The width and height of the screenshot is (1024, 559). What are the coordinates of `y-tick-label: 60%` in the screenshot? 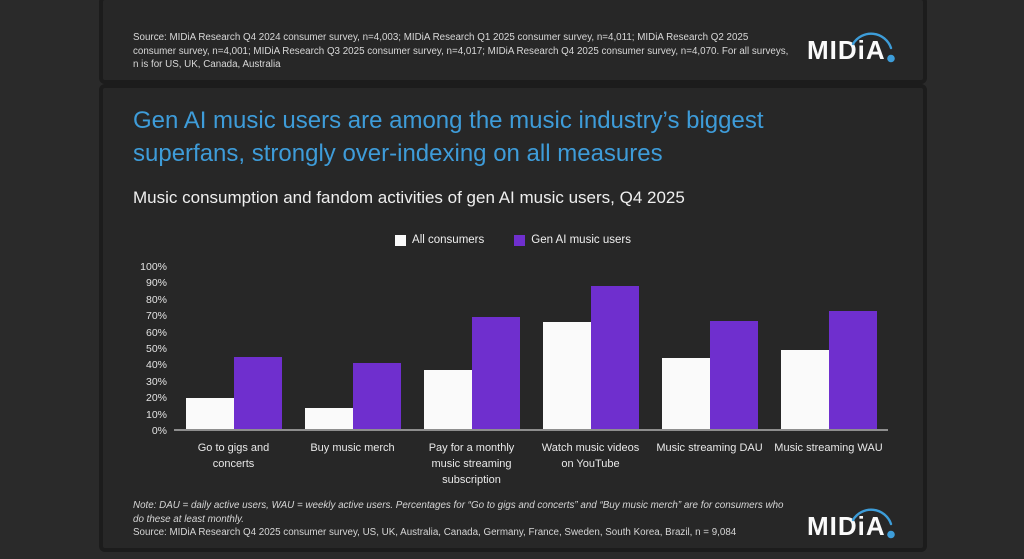 It's located at (156, 332).